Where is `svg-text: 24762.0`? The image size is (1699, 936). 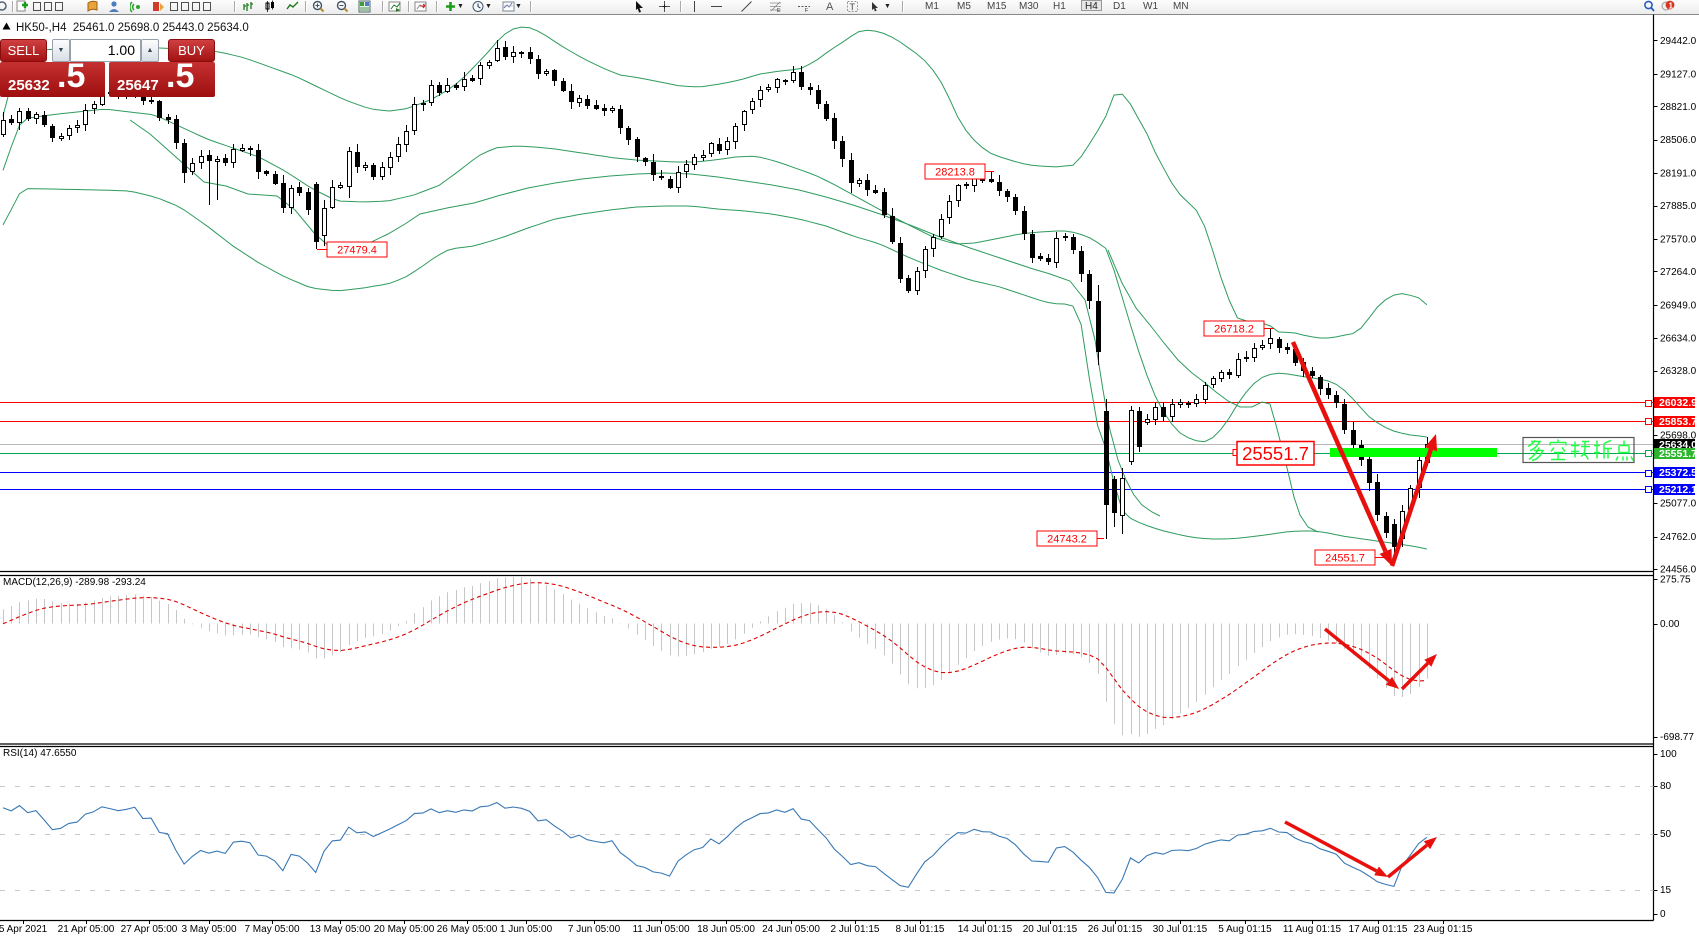
svg-text: 24762.0 is located at coordinates (1678, 537).